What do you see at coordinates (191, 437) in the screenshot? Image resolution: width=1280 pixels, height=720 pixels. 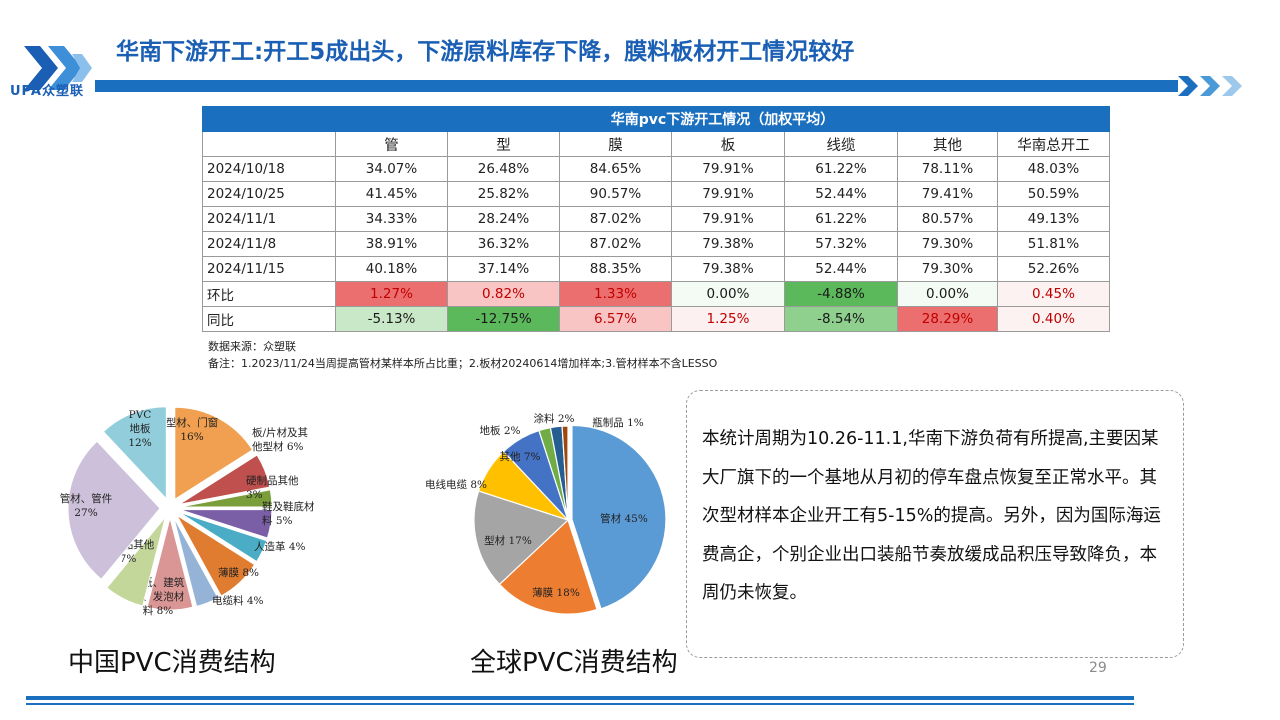 I see `pie-label: 16%` at bounding box center [191, 437].